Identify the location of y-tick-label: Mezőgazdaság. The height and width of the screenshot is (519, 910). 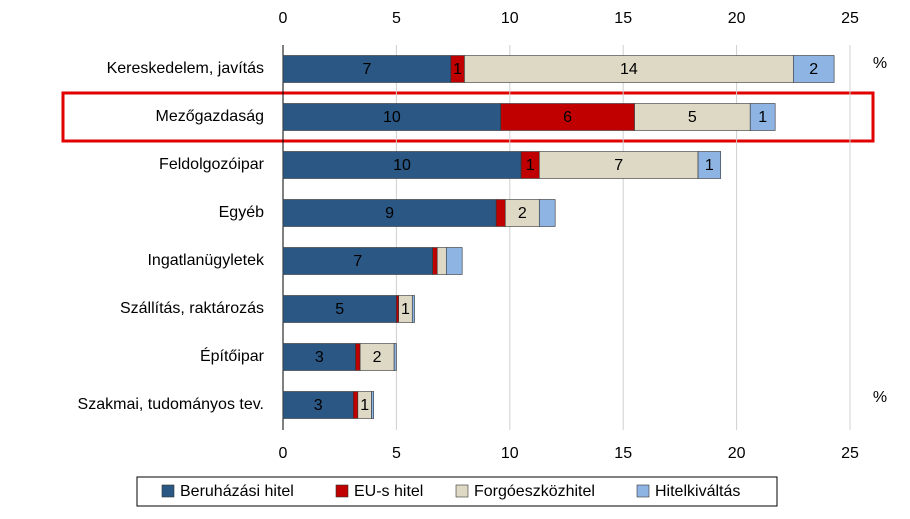
(209, 116).